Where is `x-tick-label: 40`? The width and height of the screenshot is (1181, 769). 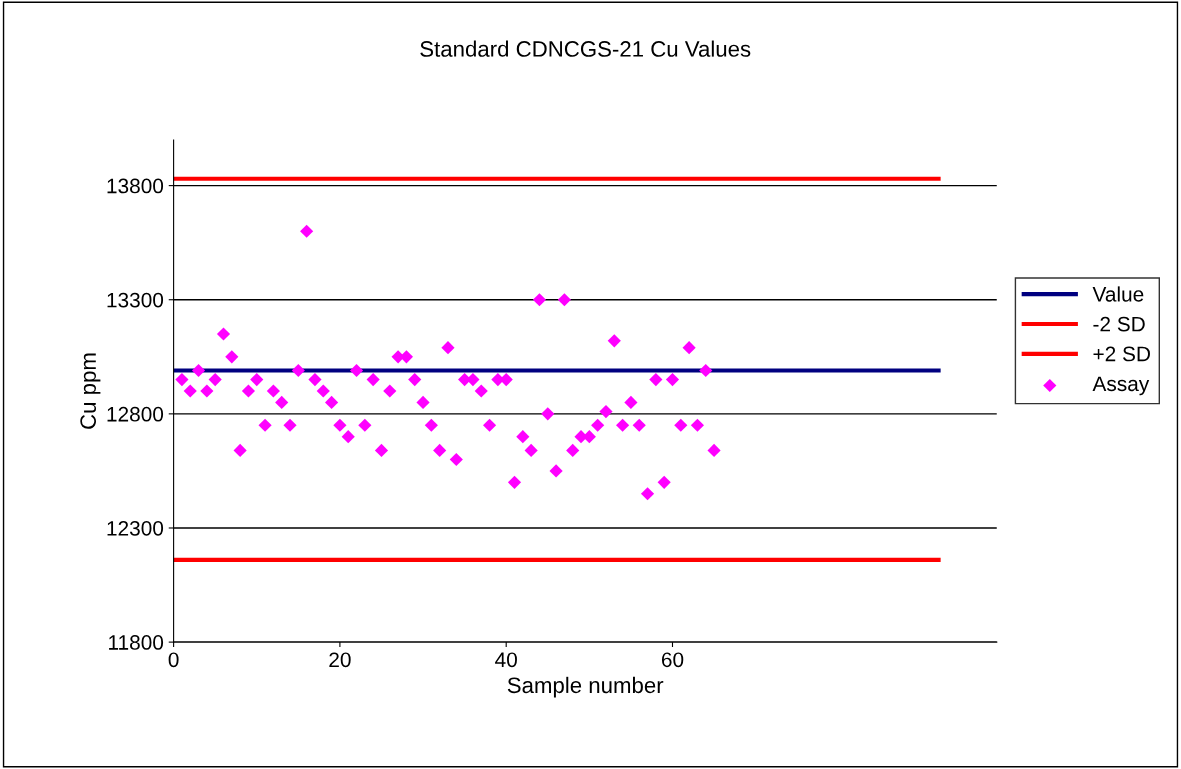
x-tick-label: 40 is located at coordinates (506, 660).